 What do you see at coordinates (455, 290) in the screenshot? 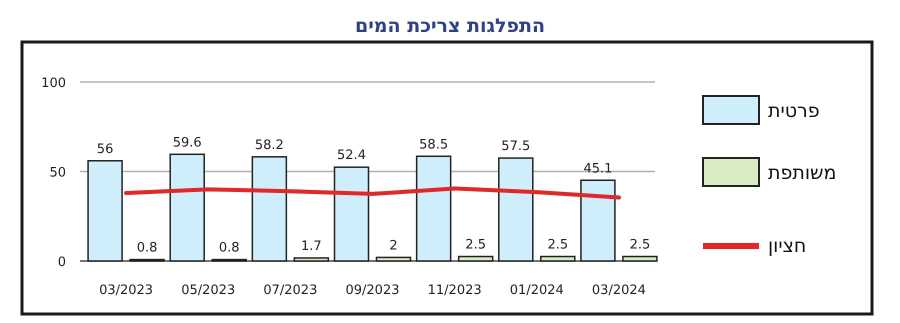
I see `x-tick-label: 11/2023` at bounding box center [455, 290].